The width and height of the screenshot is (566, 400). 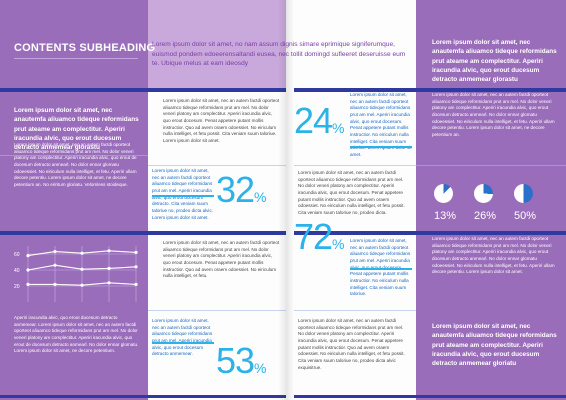 I want to click on chart-tick-label: 40, so click(x=17, y=271).